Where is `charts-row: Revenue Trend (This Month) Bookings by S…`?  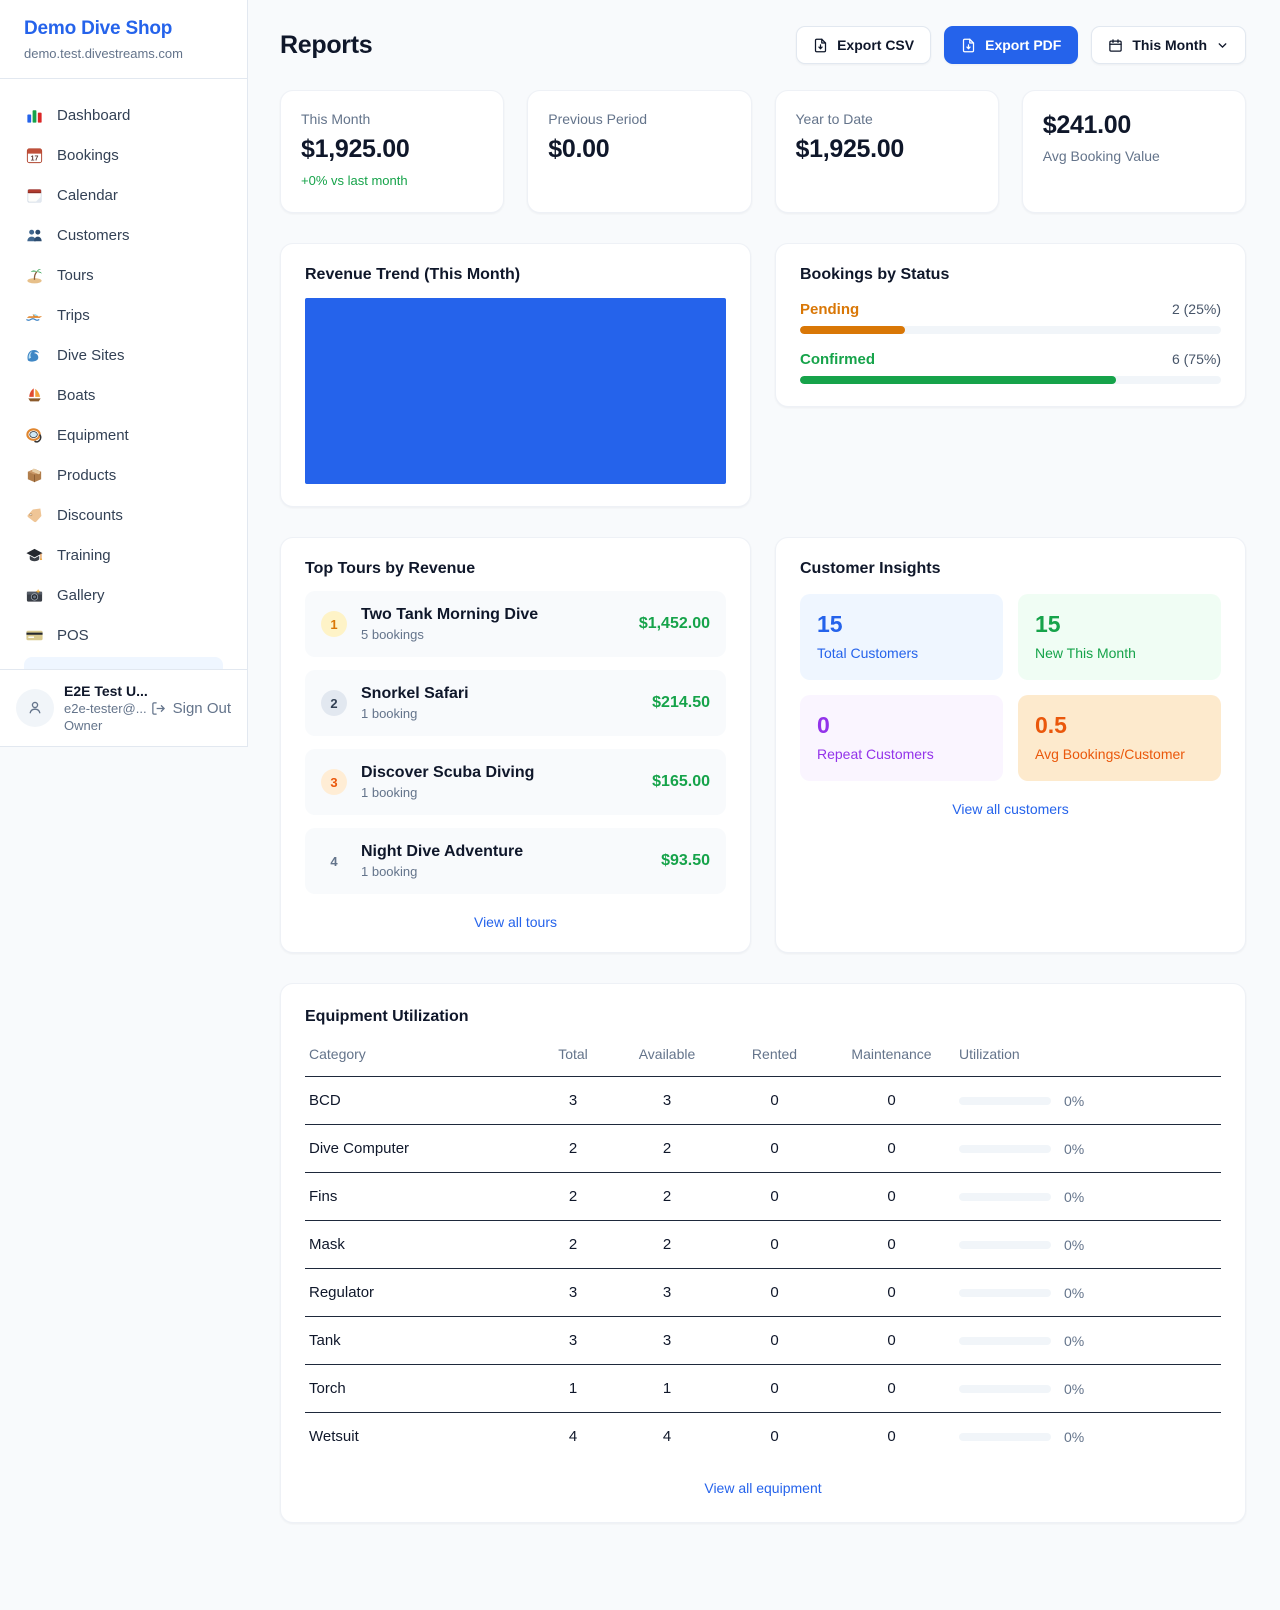 charts-row: Revenue Trend (This Month) Bookings by S… is located at coordinates (763, 375).